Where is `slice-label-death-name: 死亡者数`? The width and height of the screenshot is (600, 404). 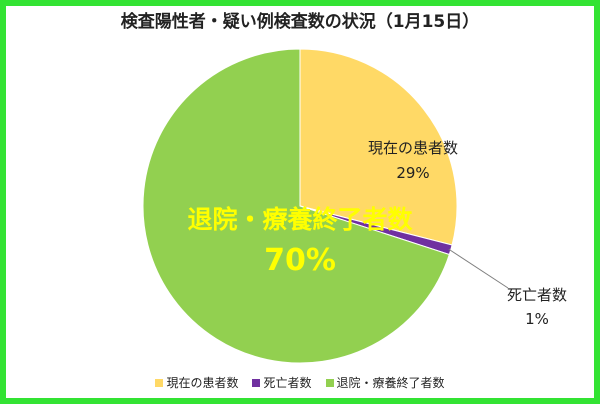 slice-label-death-name: 死亡者数 is located at coordinates (537, 295).